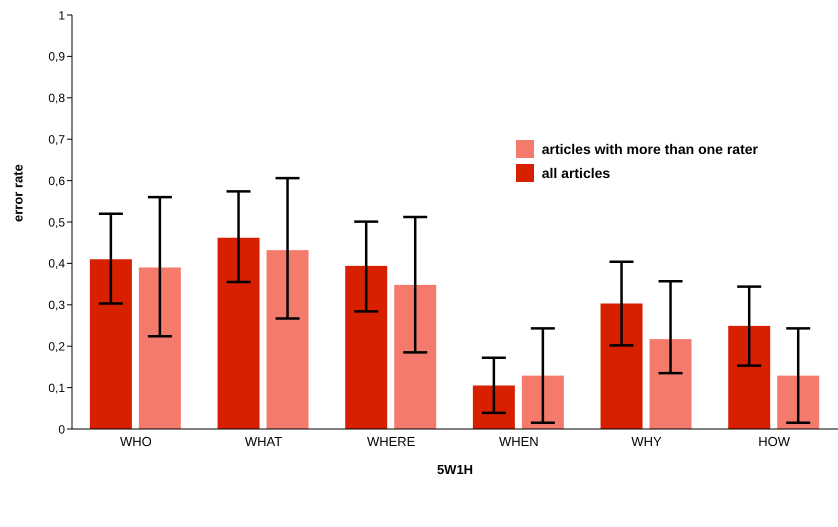 The image size is (838, 527). What do you see at coordinates (576, 173) in the screenshot?
I see `legend-label: all articles` at bounding box center [576, 173].